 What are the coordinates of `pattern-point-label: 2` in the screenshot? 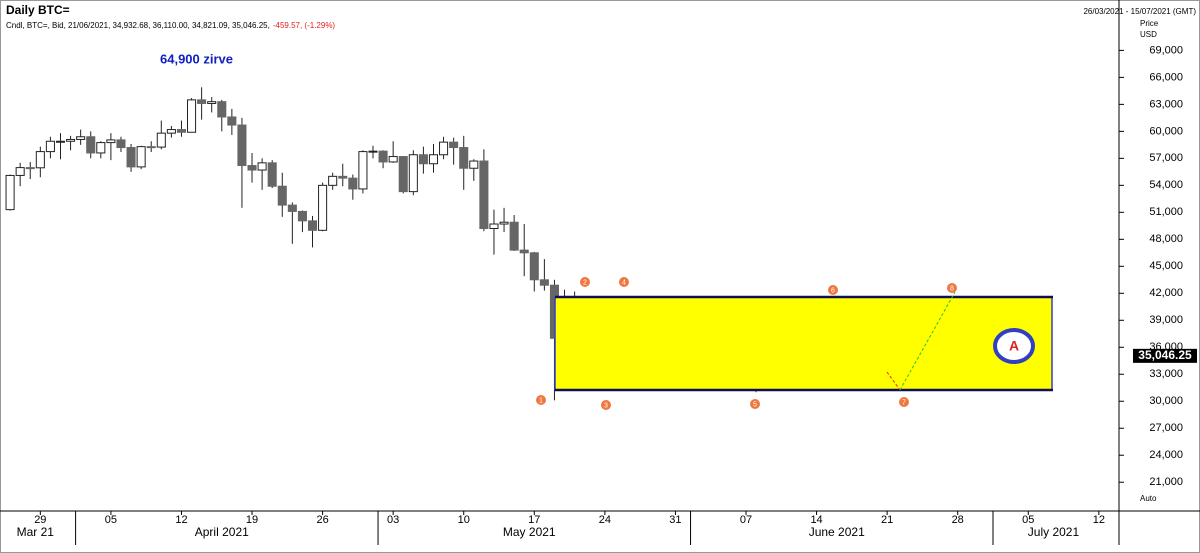 It's located at (585, 282).